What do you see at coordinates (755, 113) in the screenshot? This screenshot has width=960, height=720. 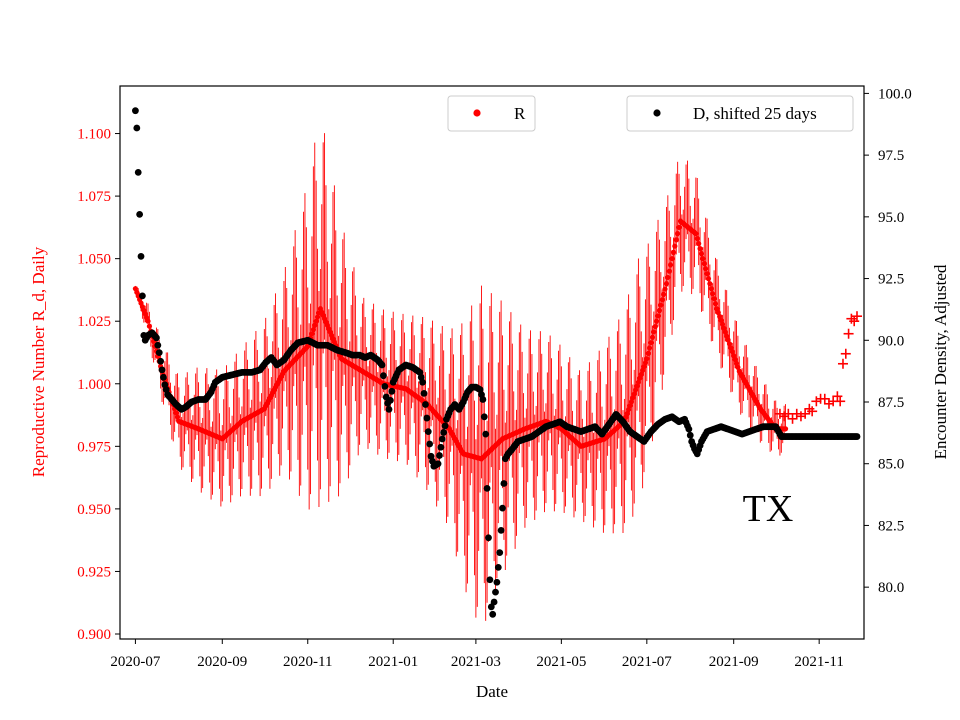 I see `legend-d-label: D, shifted 25 days` at bounding box center [755, 113].